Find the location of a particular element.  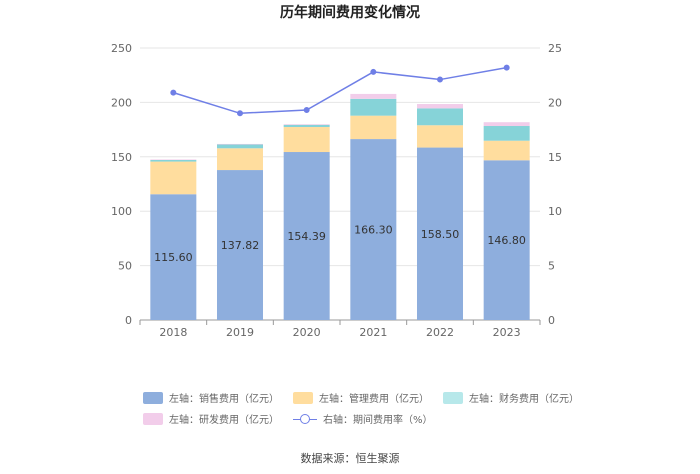

legend-label-rnd: 左轴：研发费用（亿元） is located at coordinates (224, 420).